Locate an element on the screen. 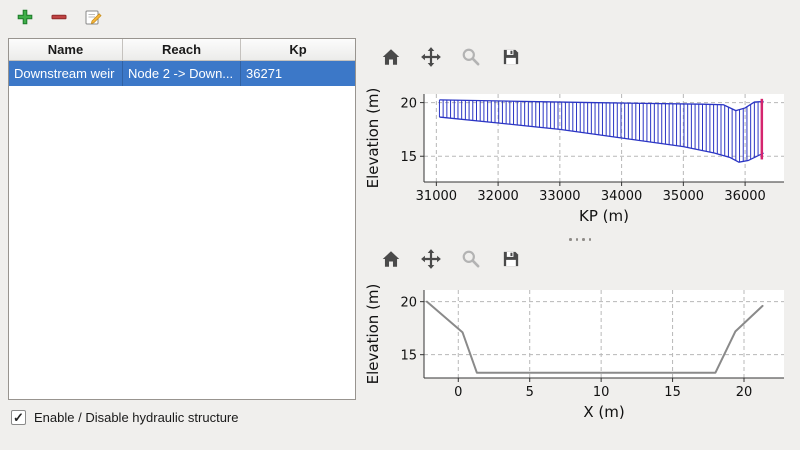 This screenshot has height=450, width=800. plus-icon is located at coordinates (25, 17).